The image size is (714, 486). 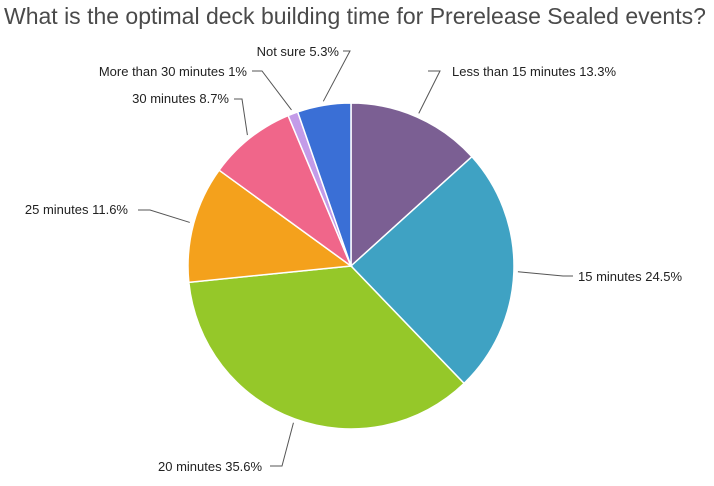 What do you see at coordinates (514, 71) in the screenshot?
I see `slice-label-text: Less than 15 minutes` at bounding box center [514, 71].